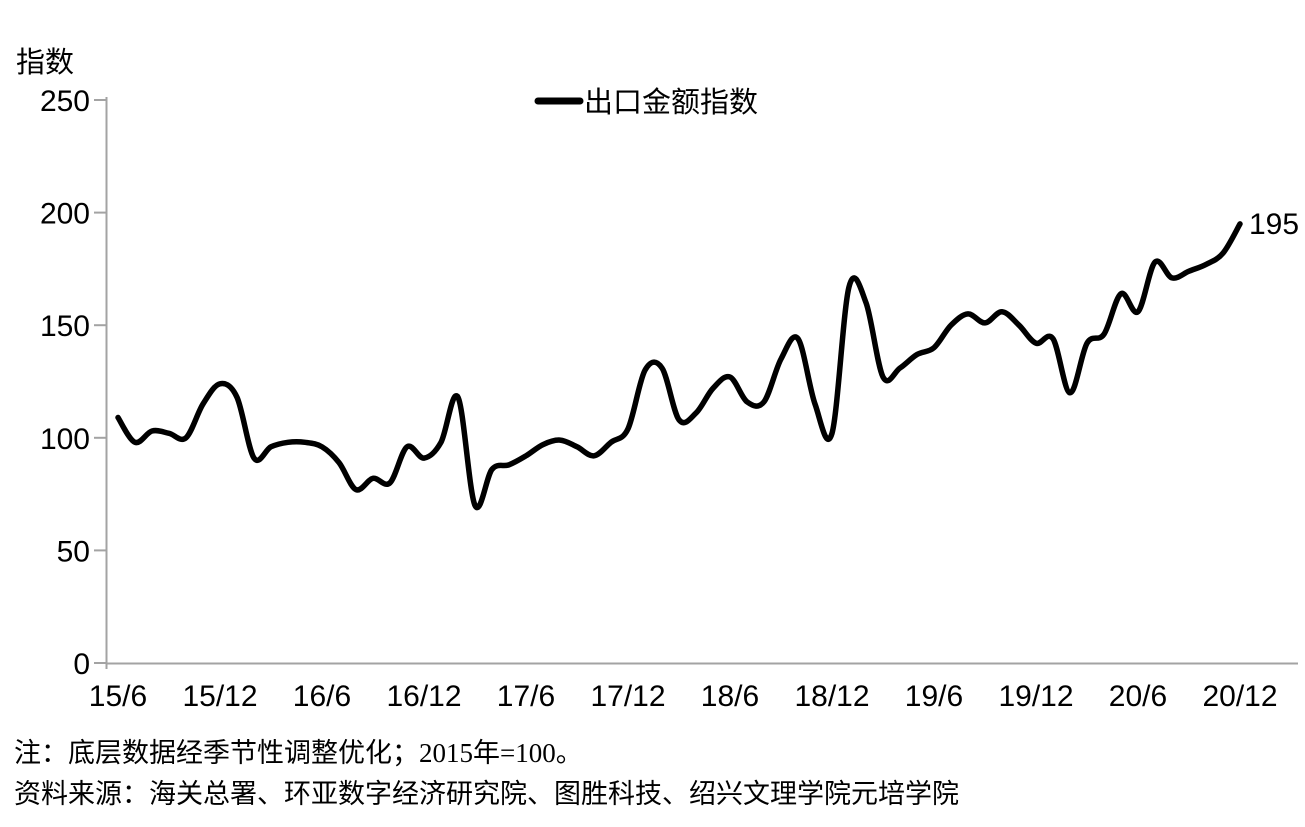 Image resolution: width=1305 pixels, height=827 pixels. I want to click on y-tick-label: 150, so click(65, 326).